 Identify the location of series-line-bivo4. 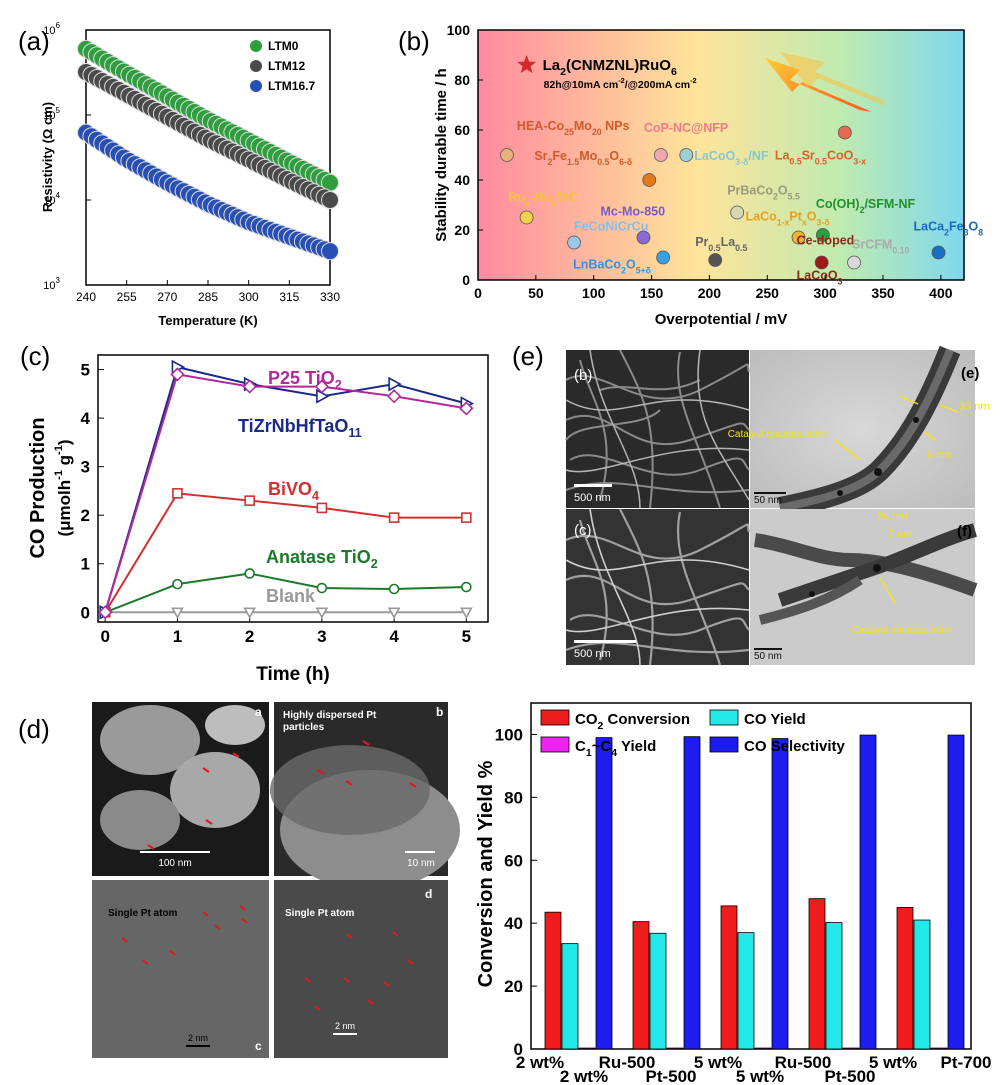
(285, 552).